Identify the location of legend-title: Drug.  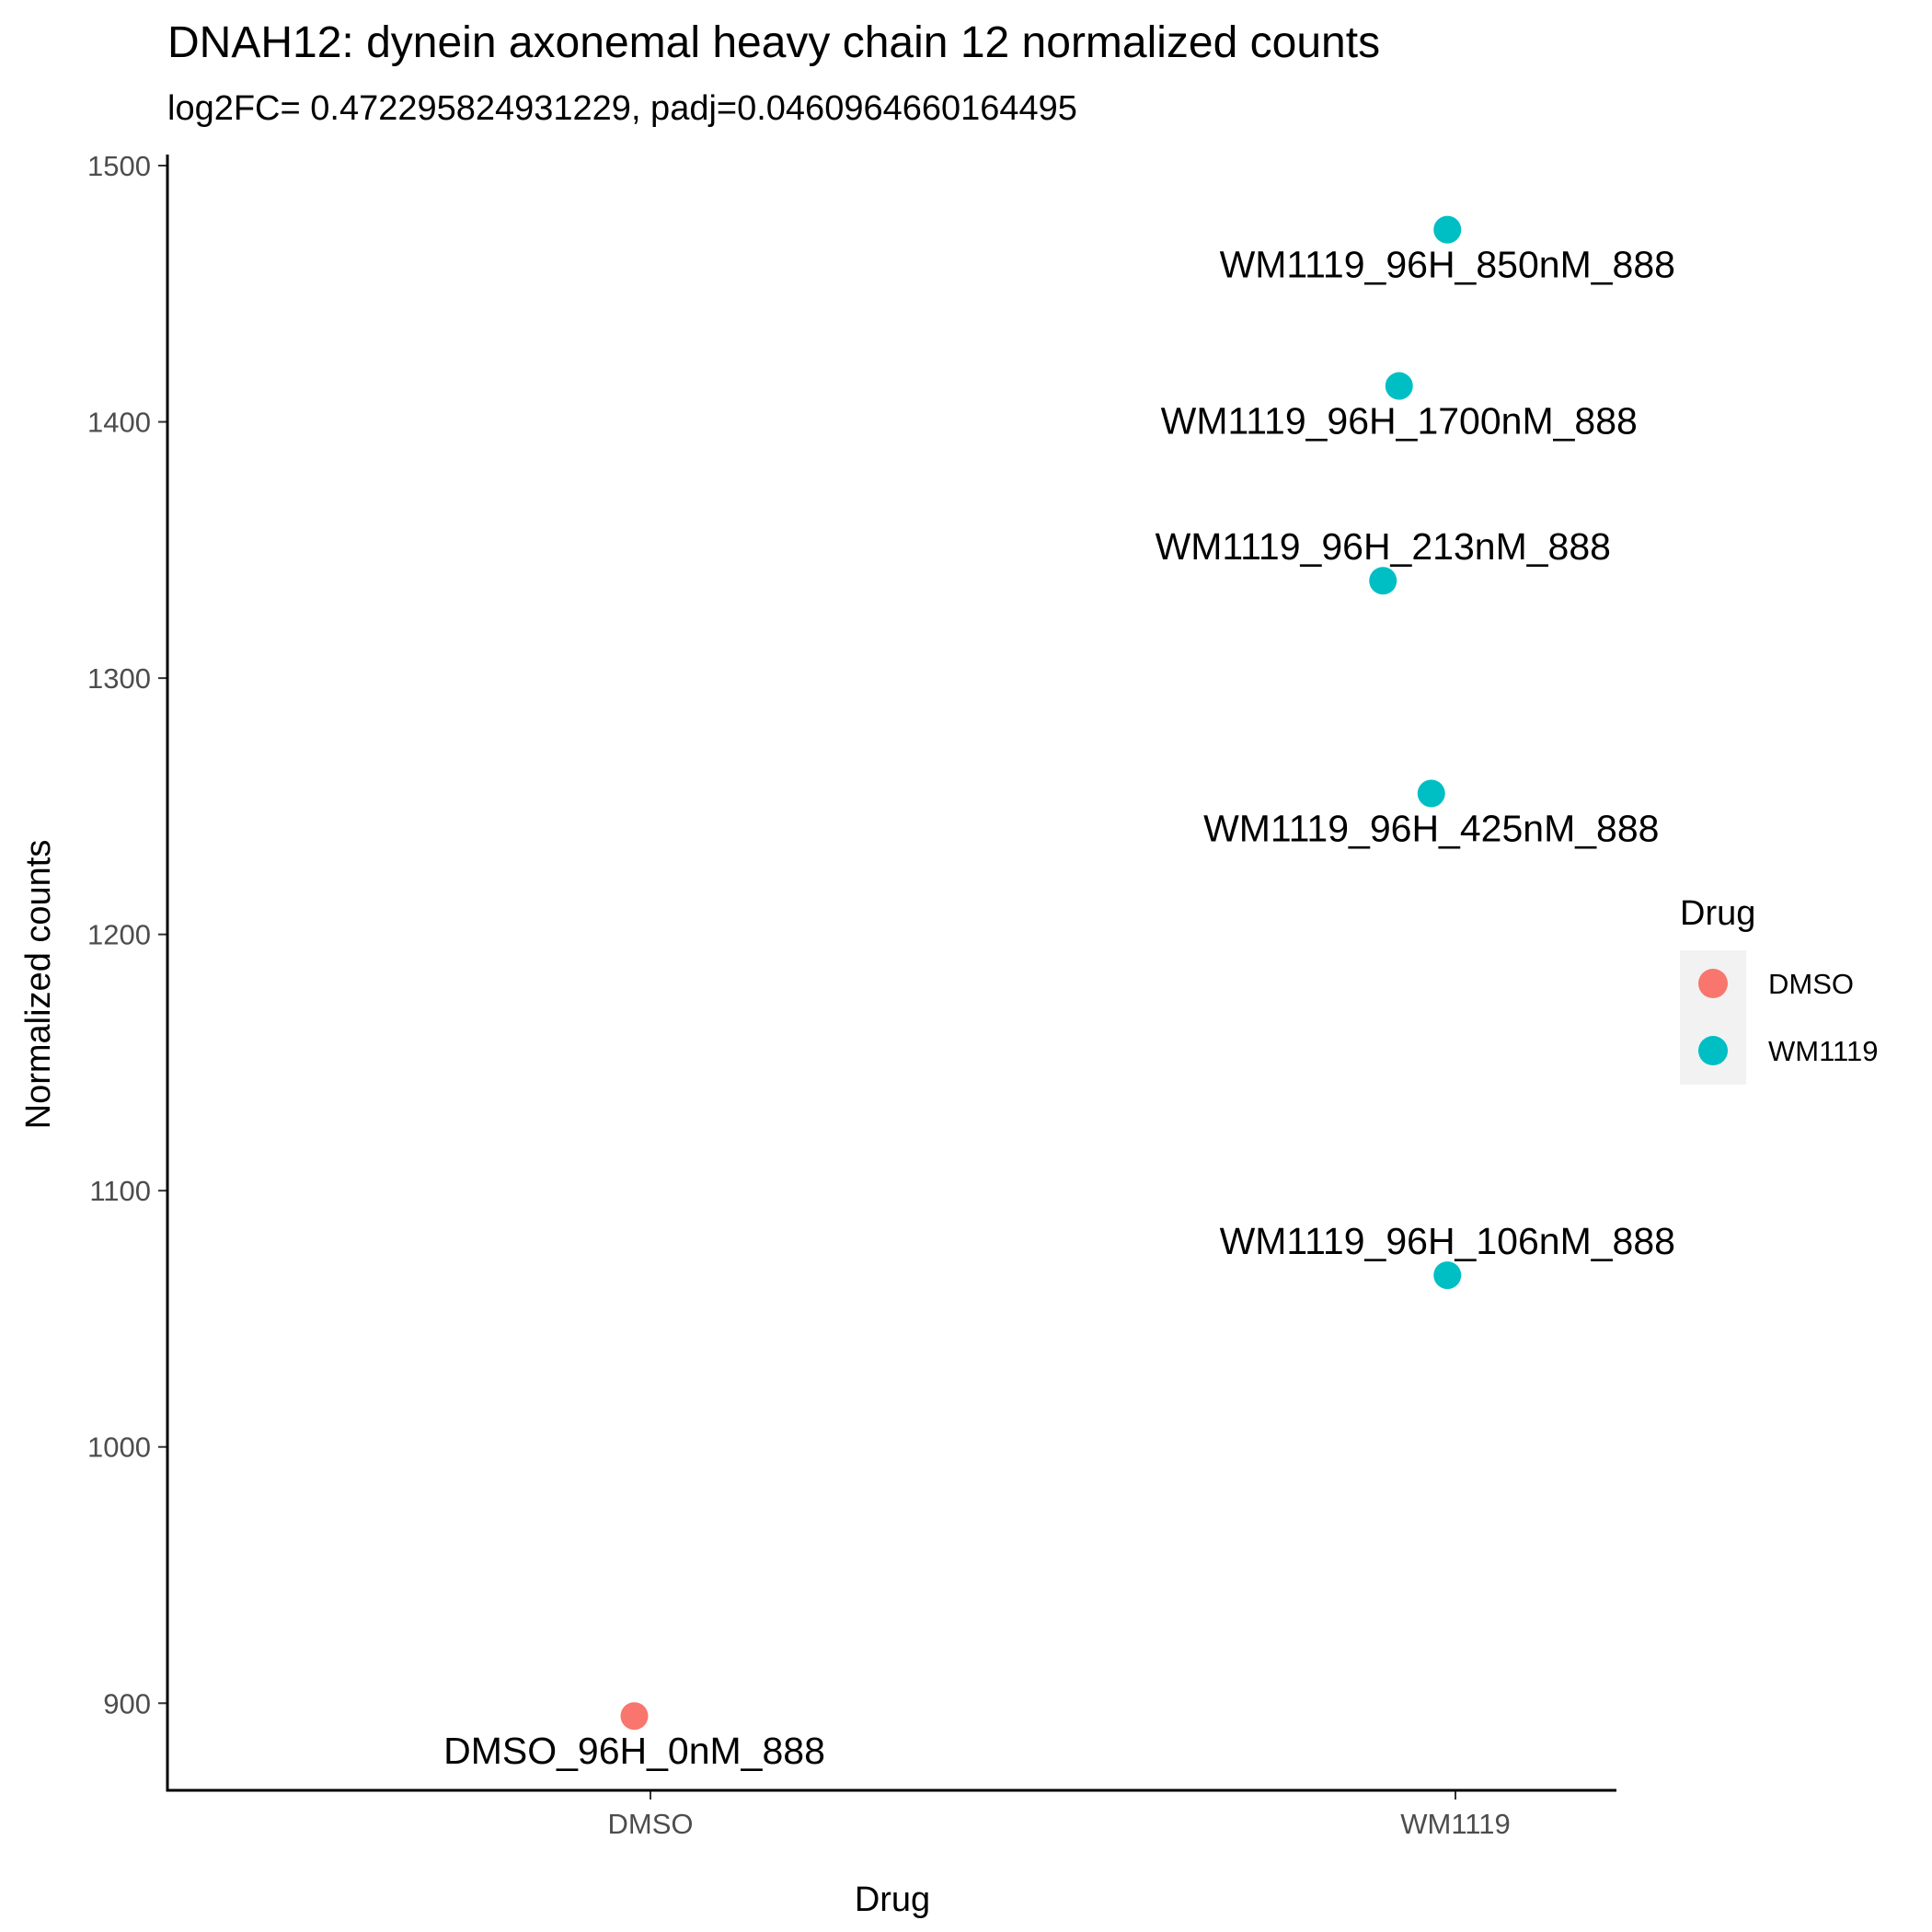
(1717, 913).